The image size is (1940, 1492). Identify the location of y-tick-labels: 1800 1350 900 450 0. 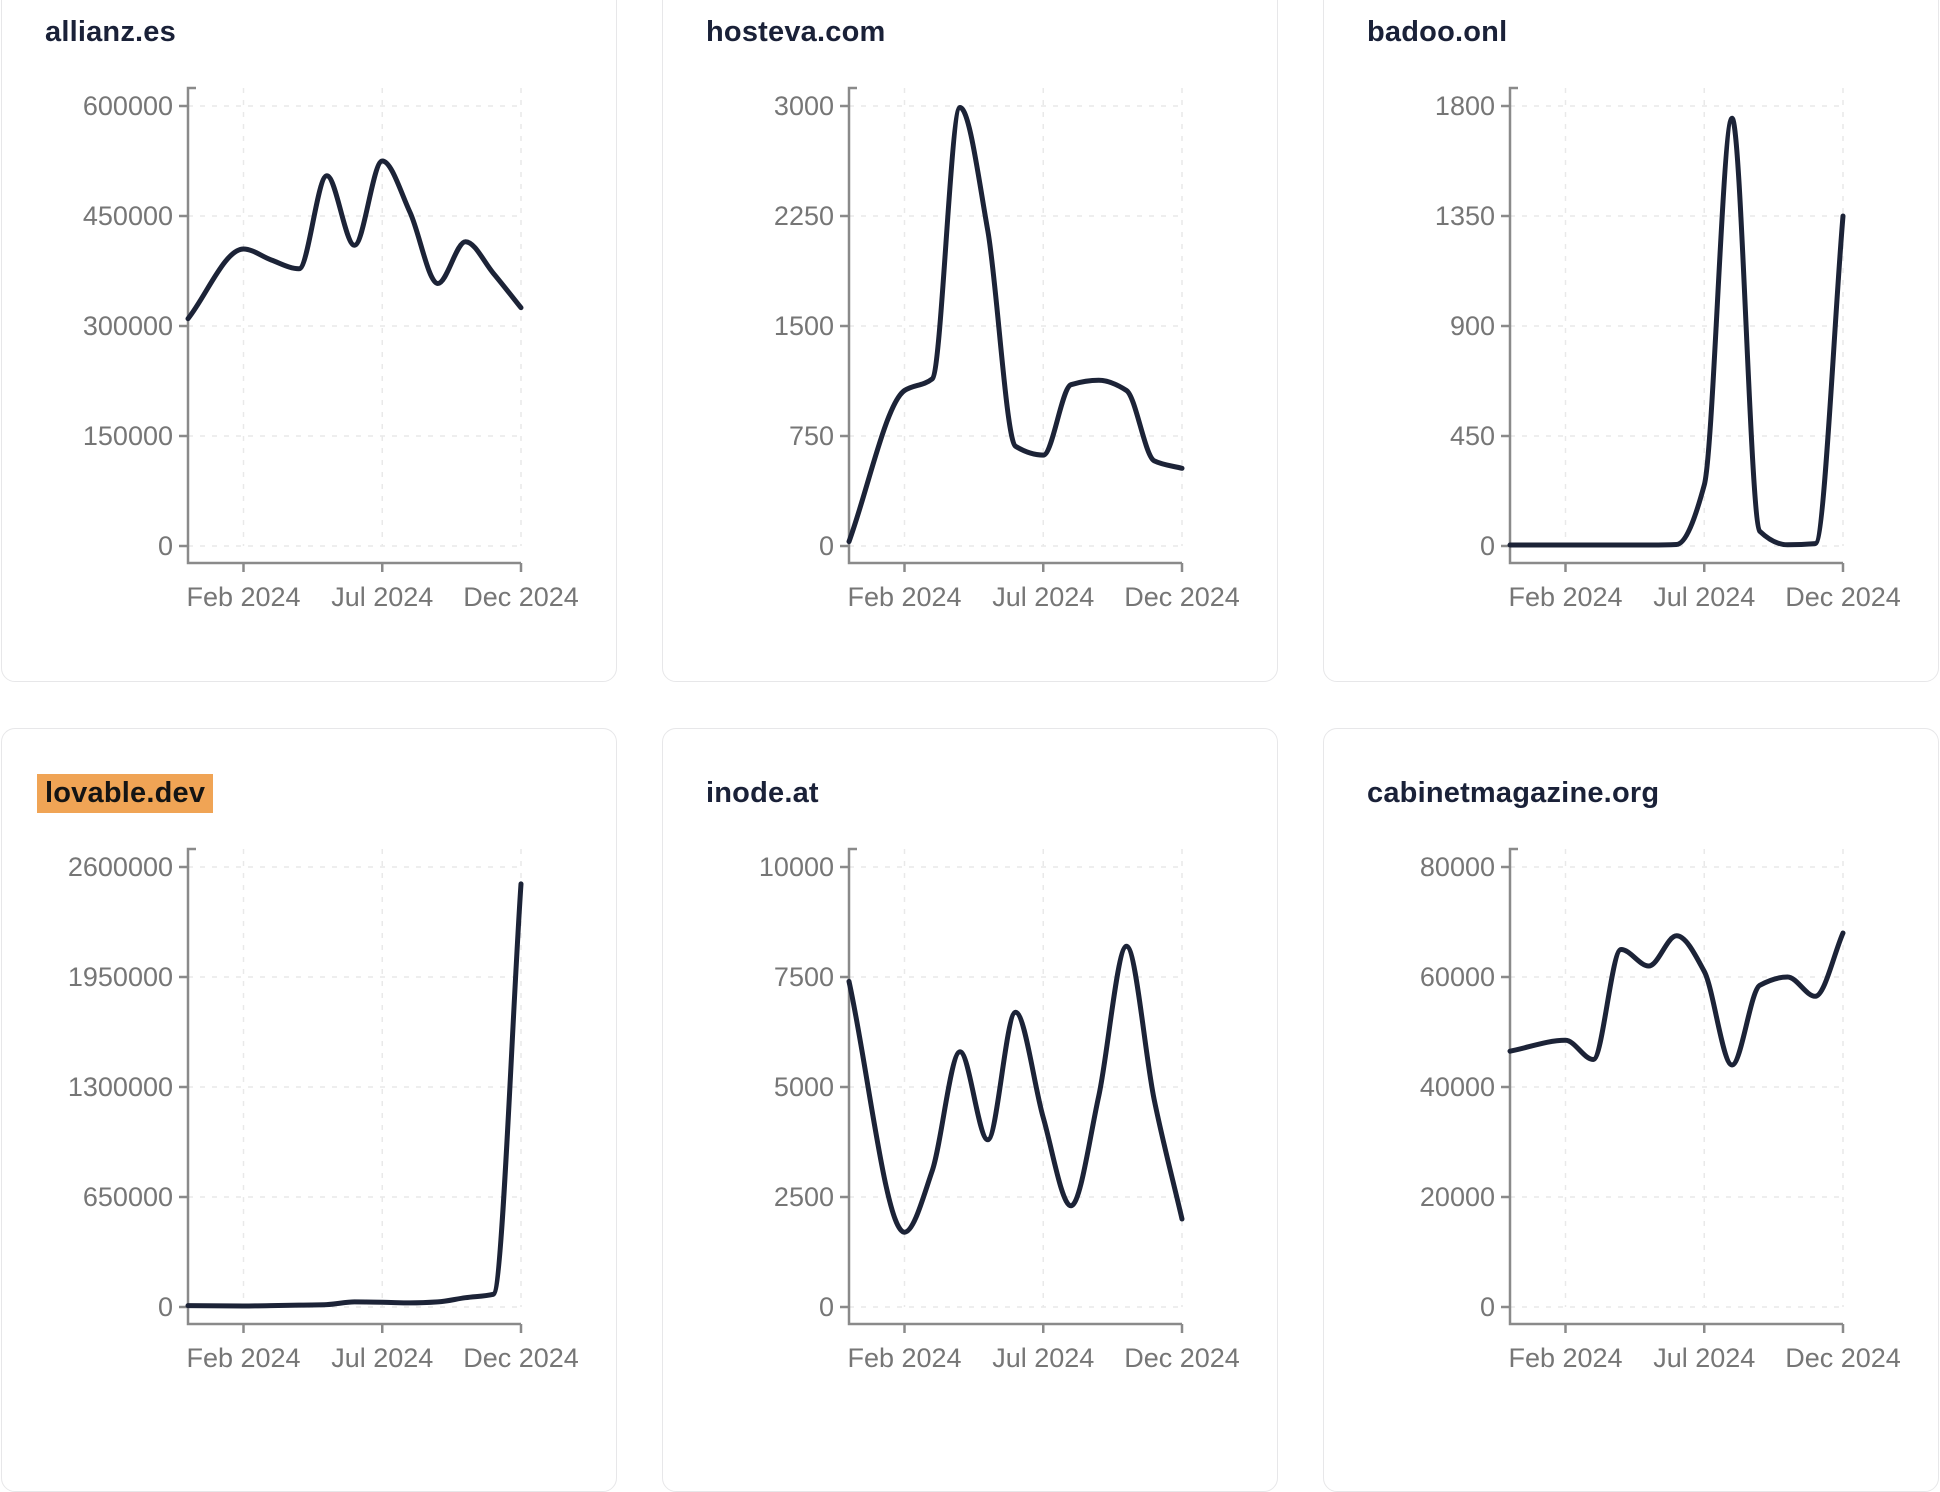
(1465, 326).